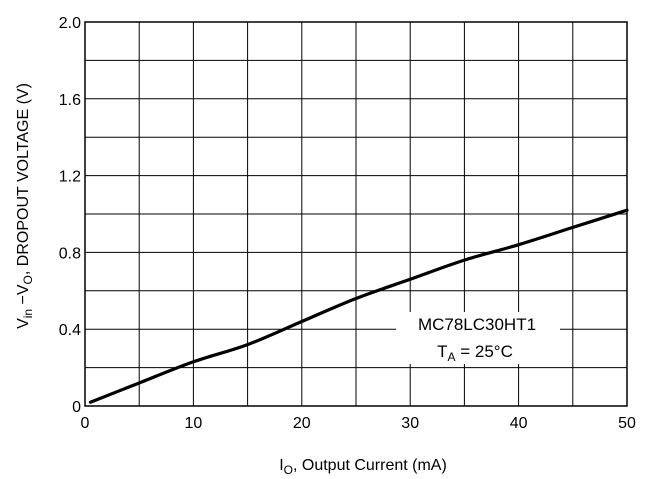  What do you see at coordinates (85, 423) in the screenshot?
I see `x-tick-label: 0` at bounding box center [85, 423].